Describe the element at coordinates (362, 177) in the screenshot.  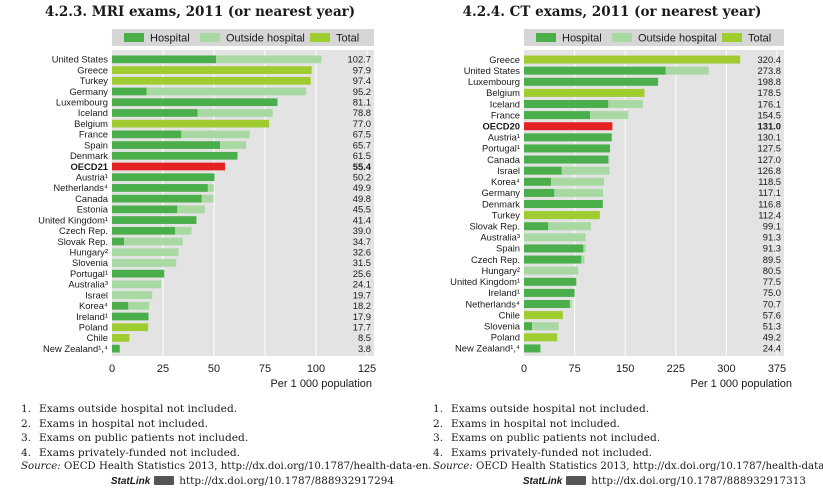
I see `value-label: 50.2` at that location.